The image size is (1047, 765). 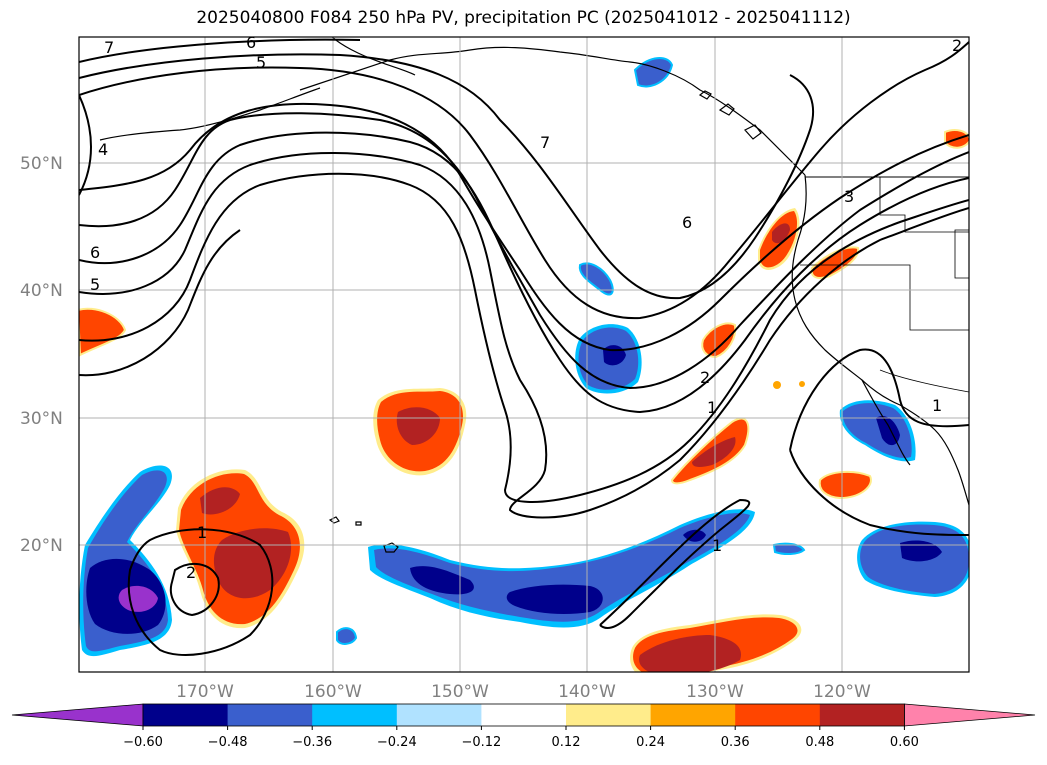 I want to click on colorbar-tick-label: 0.48, so click(x=819, y=742).